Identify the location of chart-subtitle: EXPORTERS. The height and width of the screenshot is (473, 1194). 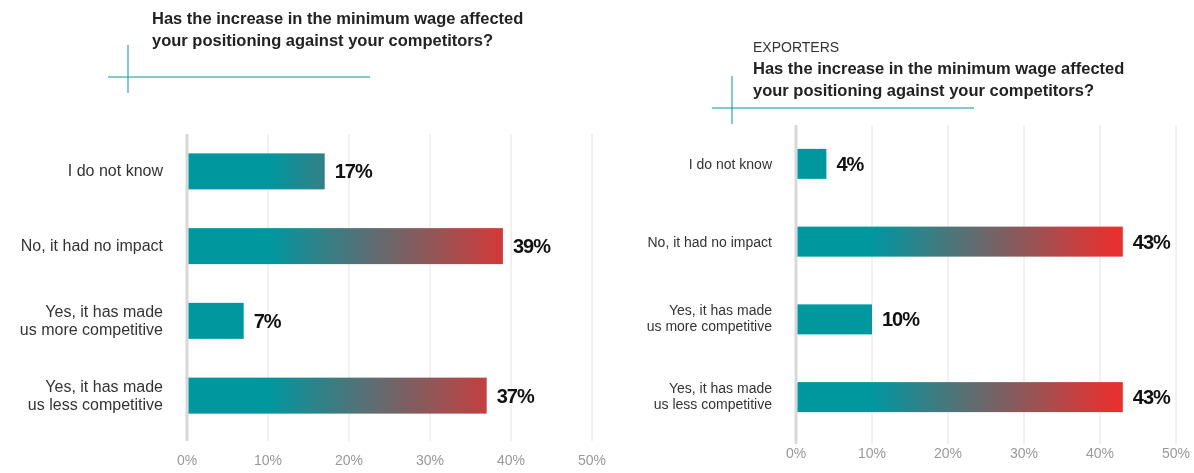
(796, 47).